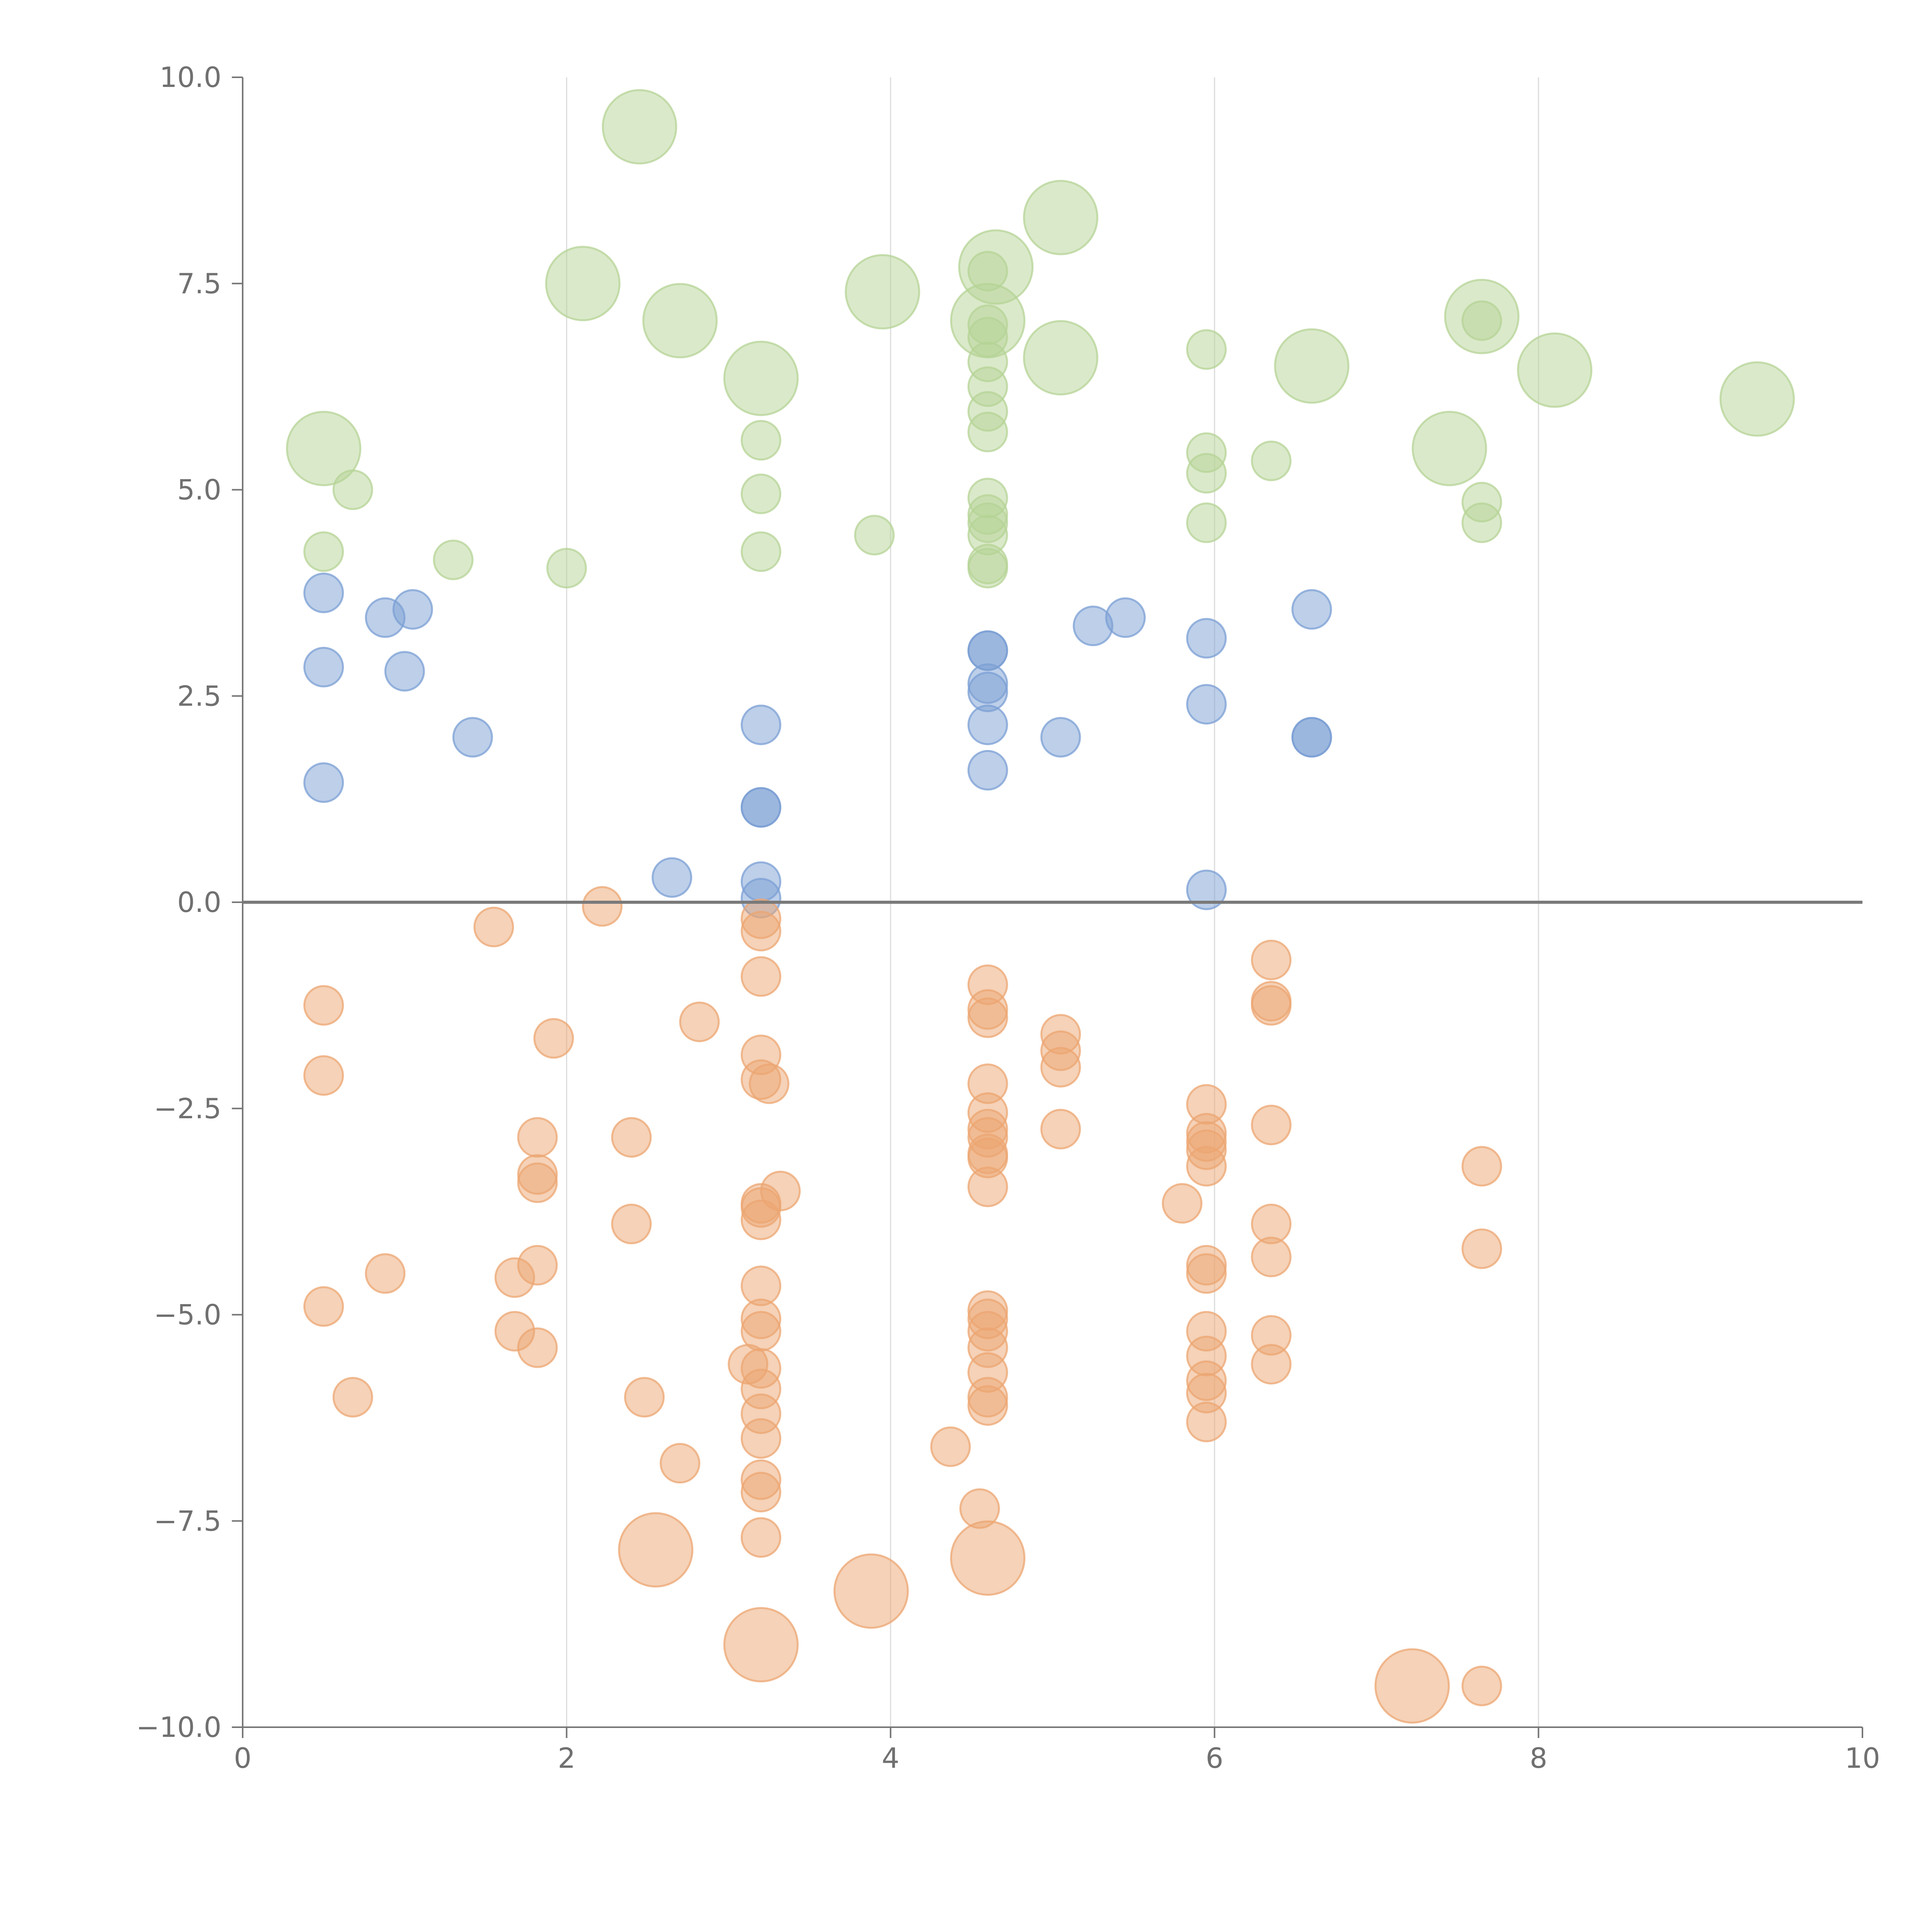  I want to click on y-tick-label: −2.5, so click(188, 1108).